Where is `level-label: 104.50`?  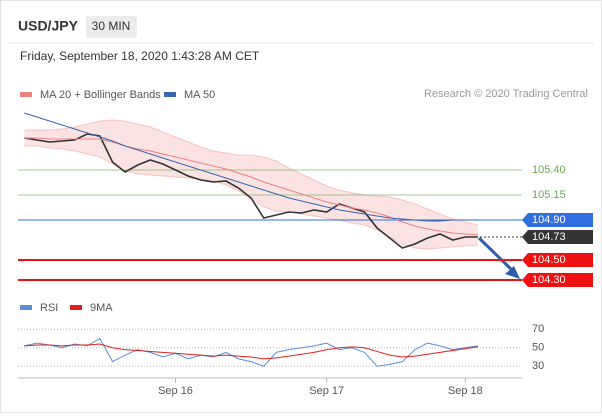
level-label: 104.50 is located at coordinates (549, 260).